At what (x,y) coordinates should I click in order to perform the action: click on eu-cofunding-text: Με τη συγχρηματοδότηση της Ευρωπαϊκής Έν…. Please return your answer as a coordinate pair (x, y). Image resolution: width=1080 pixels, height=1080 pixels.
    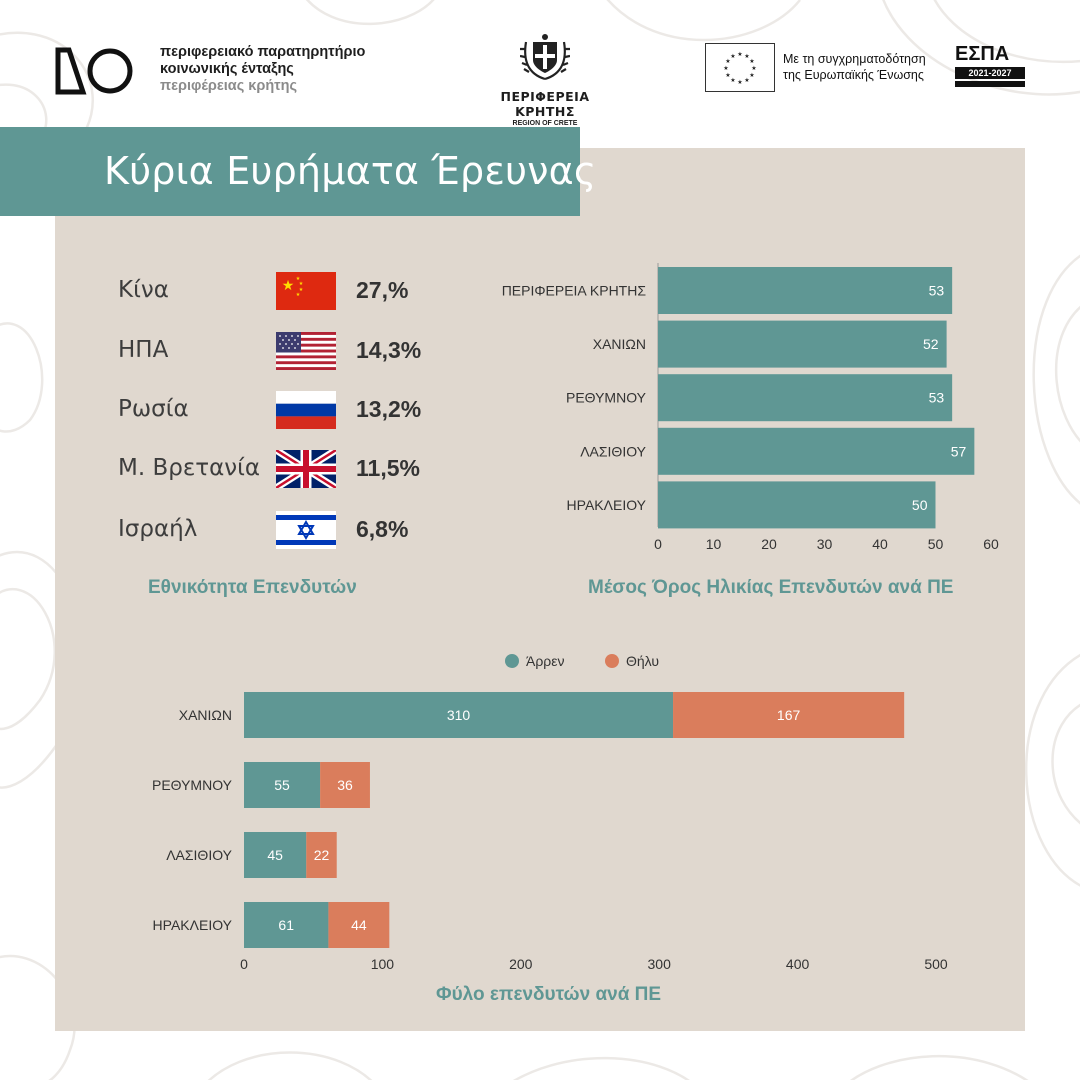
    Looking at the image, I should click on (854, 67).